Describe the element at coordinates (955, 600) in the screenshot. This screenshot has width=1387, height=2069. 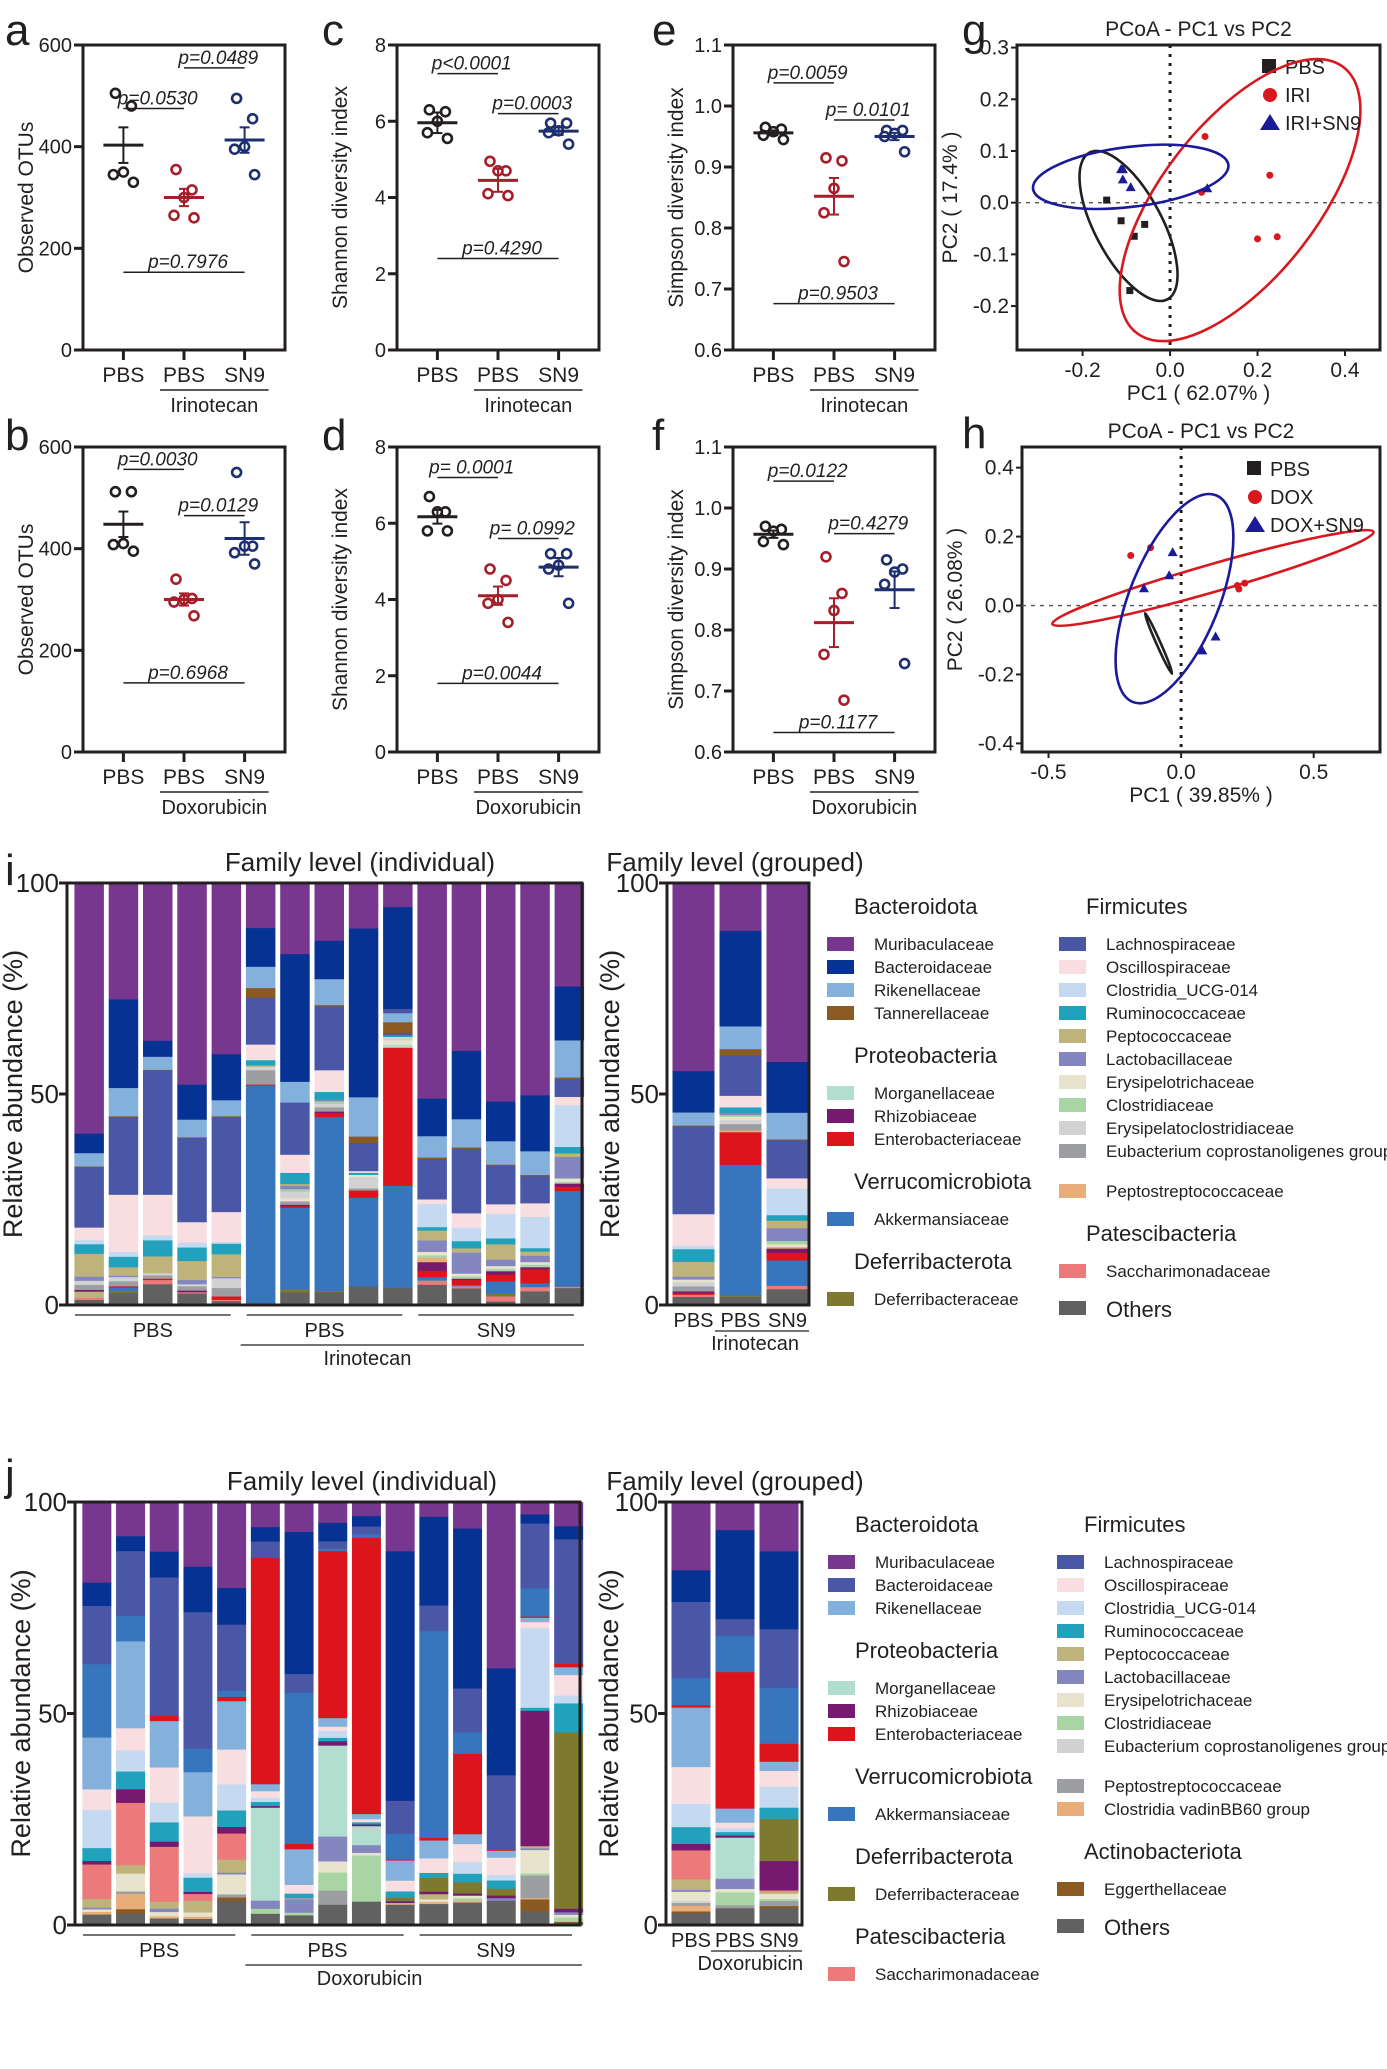
I see `y-axis-label: PC2 ( 26.08% )` at that location.